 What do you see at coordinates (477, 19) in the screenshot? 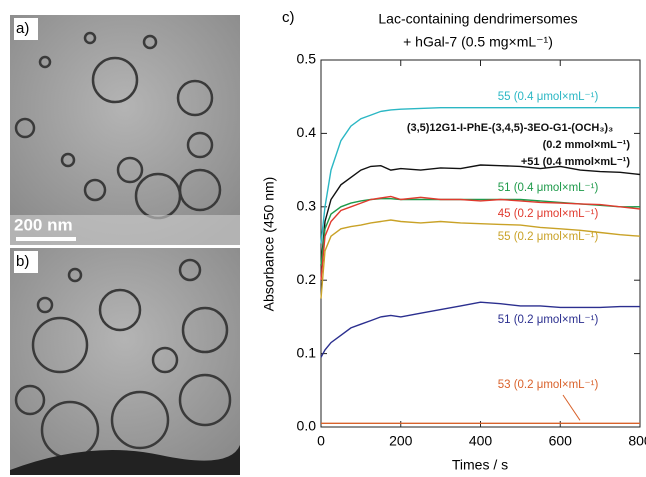
I see `chart-title: Lac-containing dendrimersomes` at bounding box center [477, 19].